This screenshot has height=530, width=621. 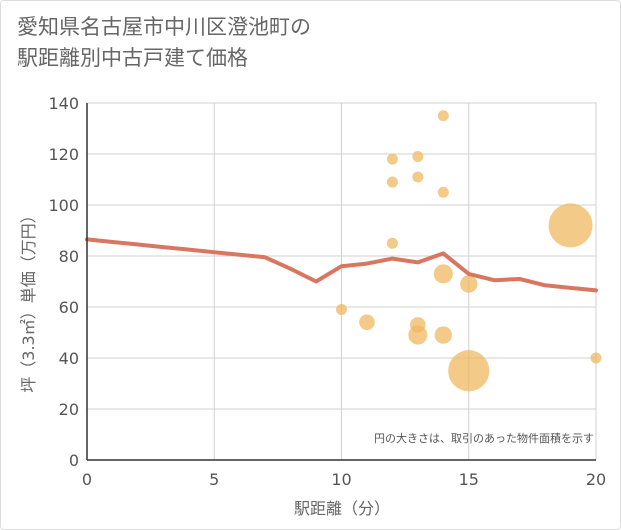 I want to click on line-layer, so click(x=341, y=265).